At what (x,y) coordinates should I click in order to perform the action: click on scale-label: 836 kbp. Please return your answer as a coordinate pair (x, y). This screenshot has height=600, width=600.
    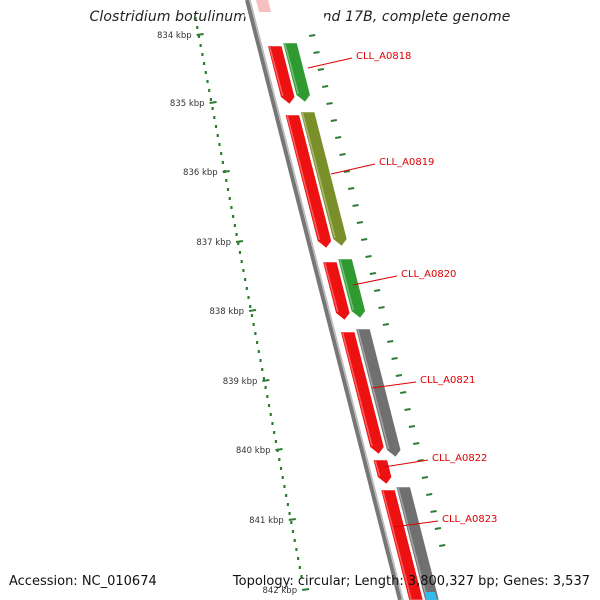
    Looking at the image, I should click on (200, 173).